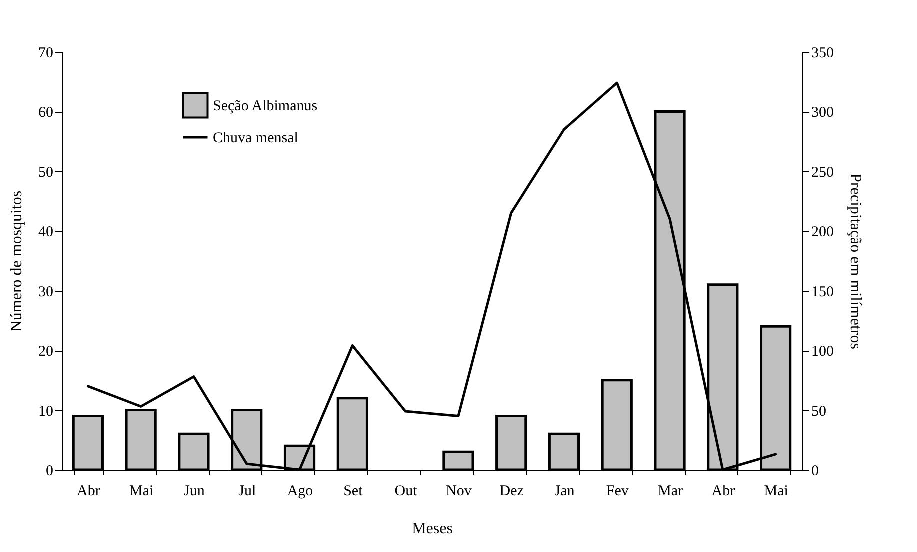  What do you see at coordinates (46, 113) in the screenshot?
I see `y-tick-label: 60` at bounding box center [46, 113].